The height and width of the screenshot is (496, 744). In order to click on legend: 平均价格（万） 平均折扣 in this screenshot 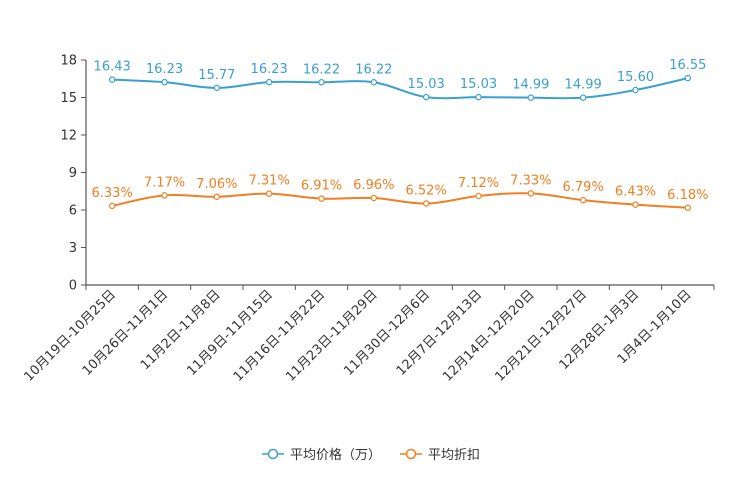, I will do `click(371, 455)`.